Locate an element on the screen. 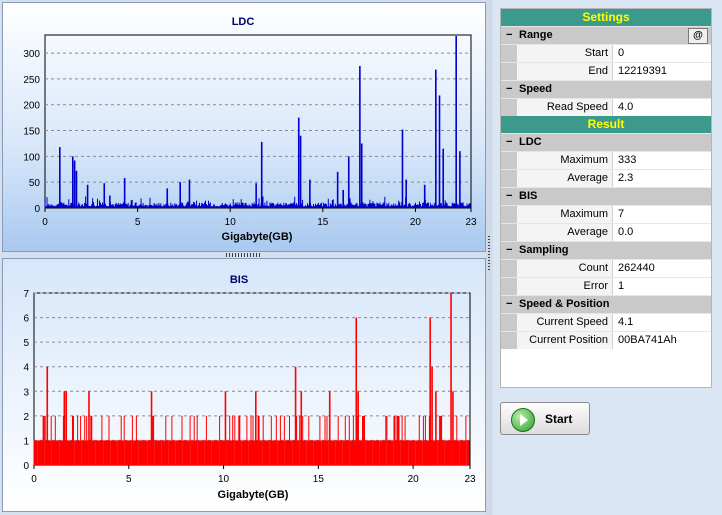 The image size is (722, 515). result-header: Result is located at coordinates (606, 124).